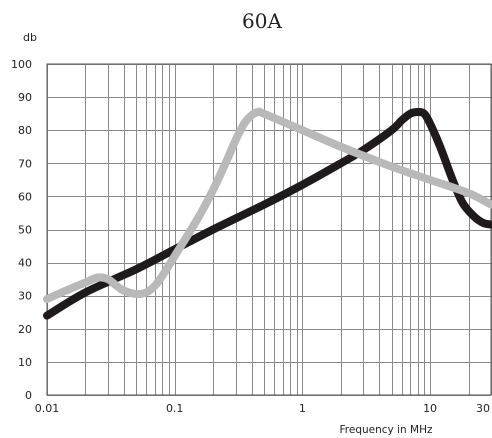 The height and width of the screenshot is (438, 492). I want to click on x-tick-label: 1, so click(302, 408).